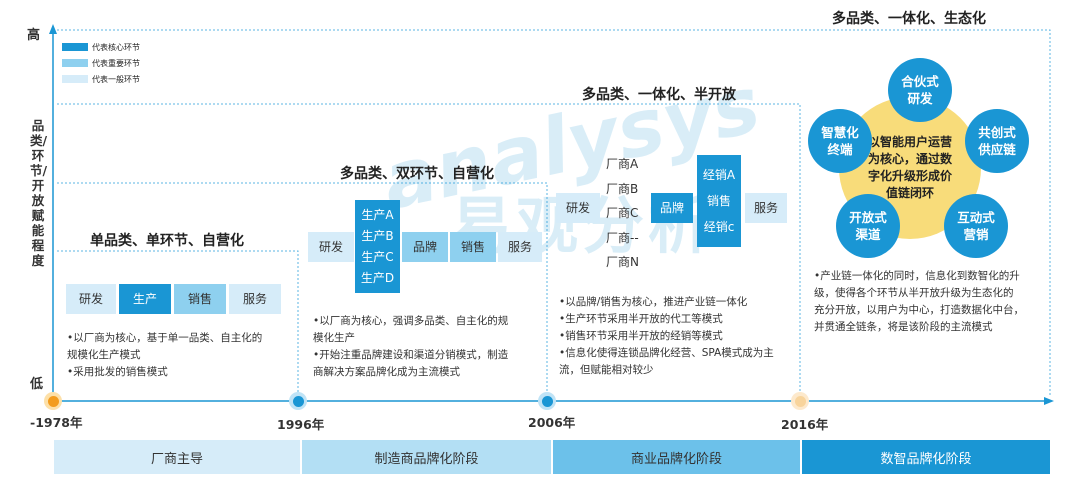 The height and width of the screenshot is (482, 1080). What do you see at coordinates (552, 422) in the screenshot?
I see `year-label: 2006年` at bounding box center [552, 422].